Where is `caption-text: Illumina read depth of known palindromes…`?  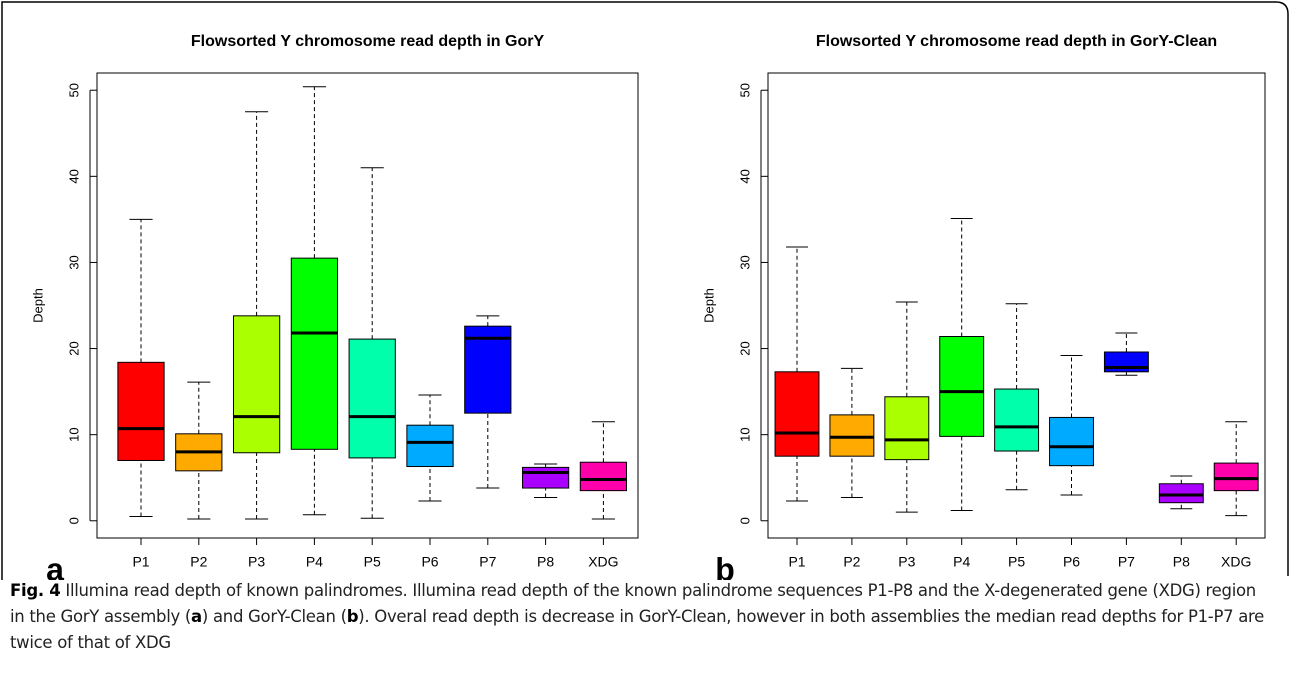 caption-text: Illumina read depth of known palindromes… is located at coordinates (633, 603).